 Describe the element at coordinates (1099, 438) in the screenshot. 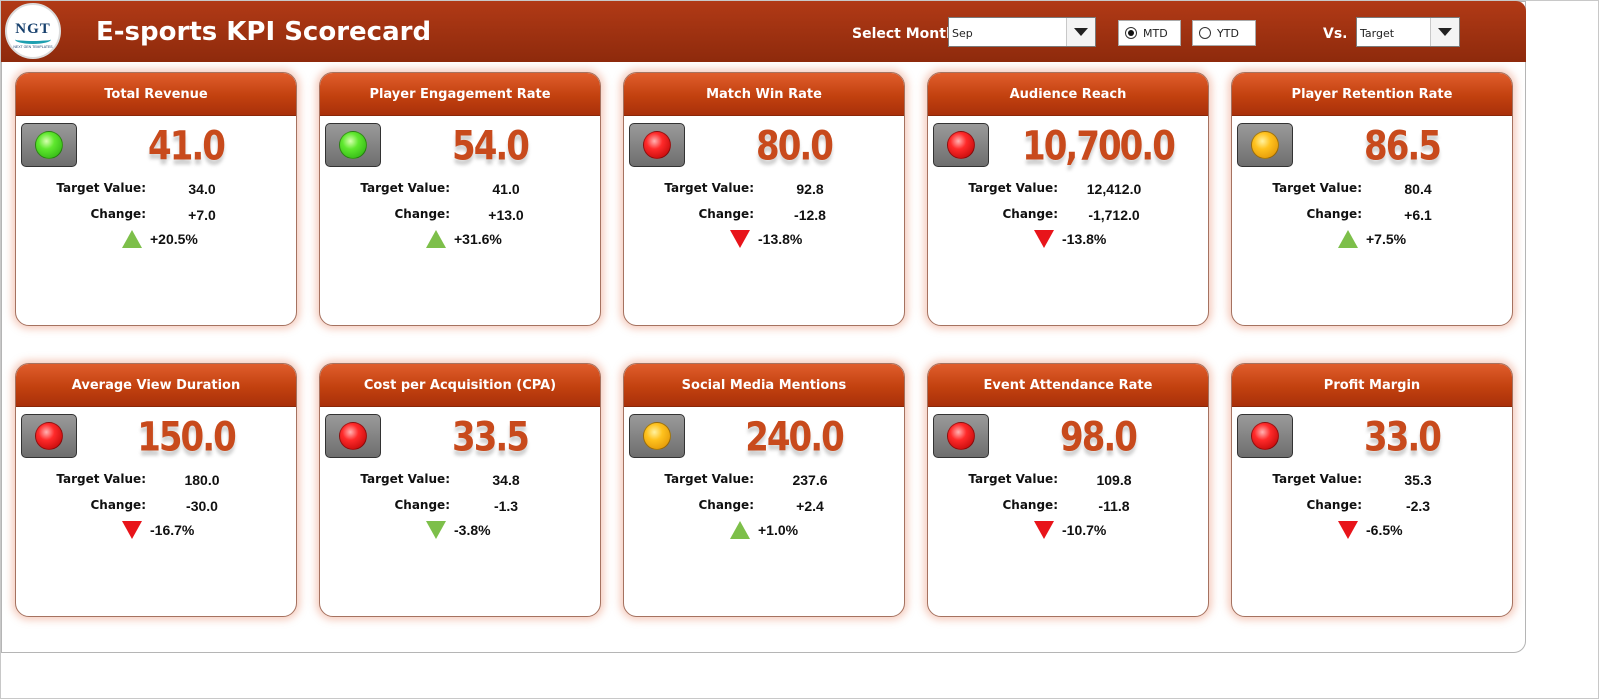

I see `kpi-value: 98.0` at that location.